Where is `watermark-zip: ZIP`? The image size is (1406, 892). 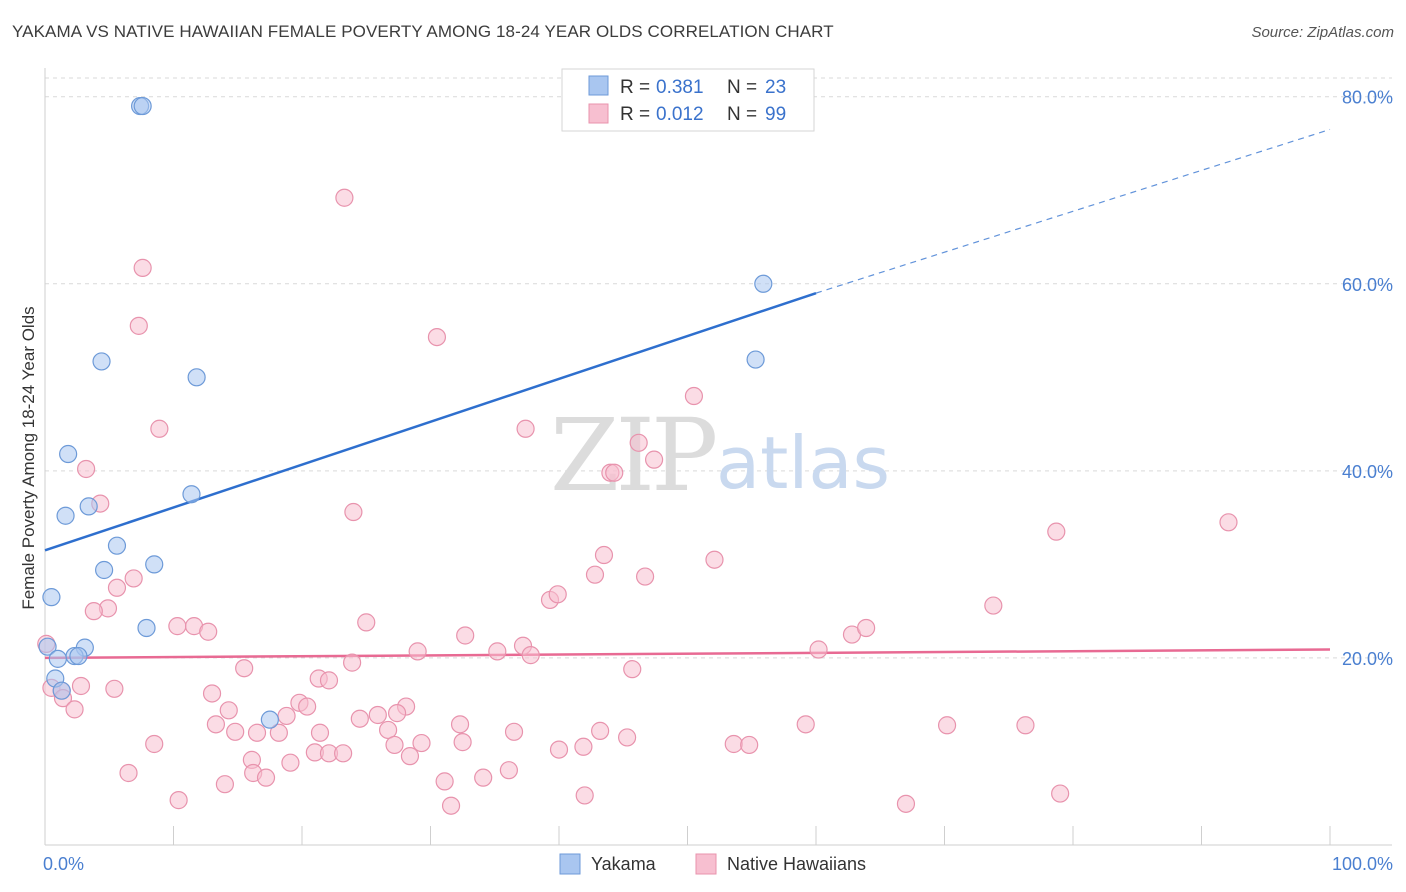 watermark-zip: ZIP is located at coordinates (632, 455).